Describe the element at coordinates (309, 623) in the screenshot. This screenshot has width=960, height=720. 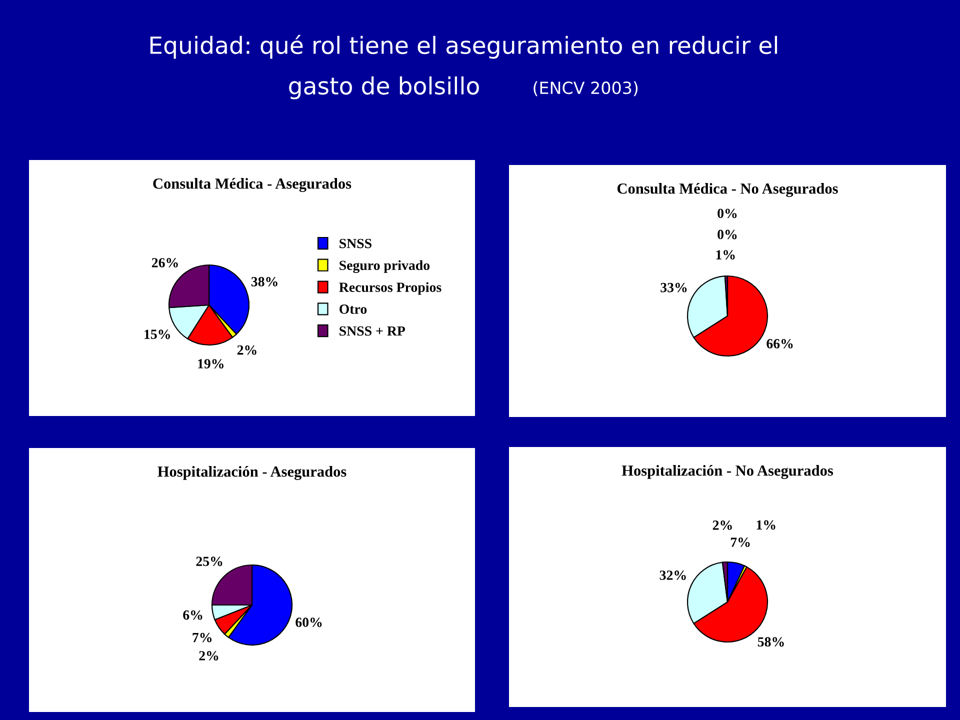
I see `data-label: 60%` at that location.